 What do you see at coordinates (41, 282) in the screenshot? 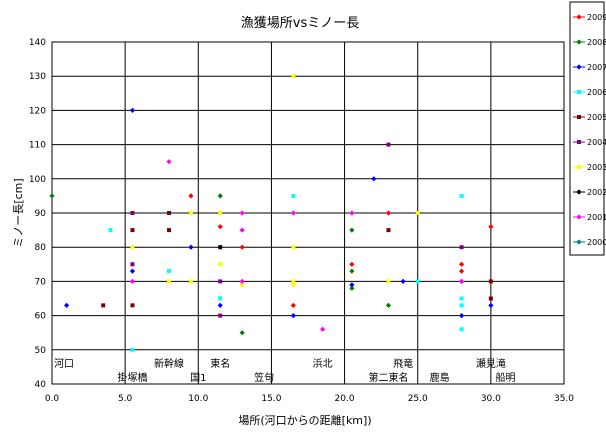
I see `y-tick-label: 70` at bounding box center [41, 282].